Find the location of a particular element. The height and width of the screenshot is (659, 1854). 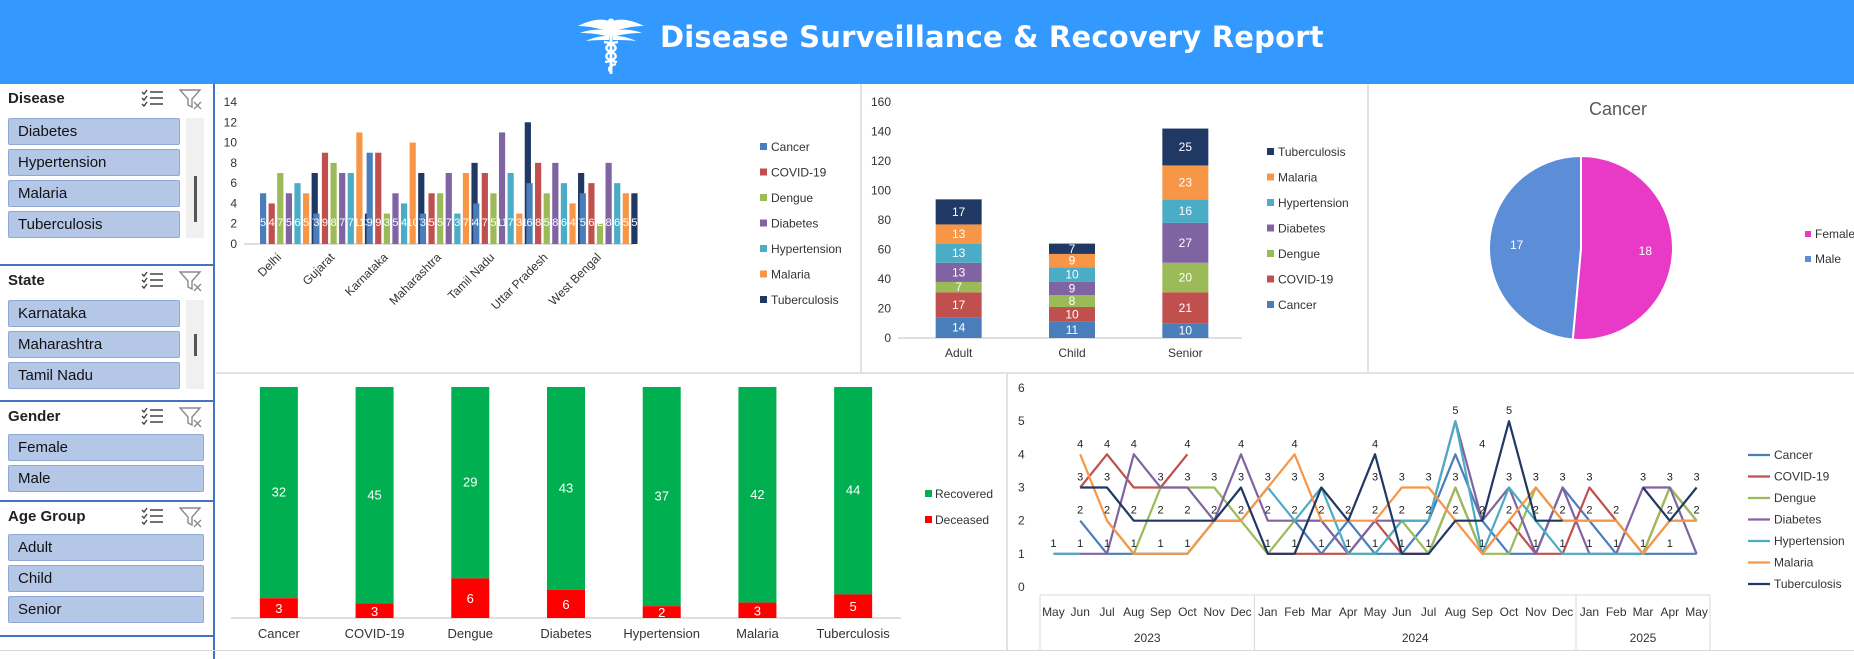

bar-tuberculosis-delhi is located at coordinates (314, 208).